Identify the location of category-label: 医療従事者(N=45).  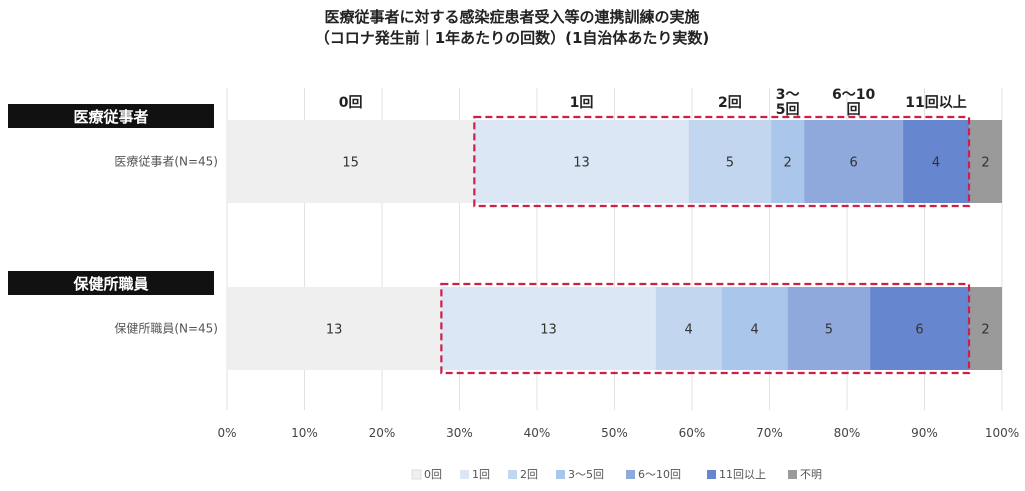
(166, 162).